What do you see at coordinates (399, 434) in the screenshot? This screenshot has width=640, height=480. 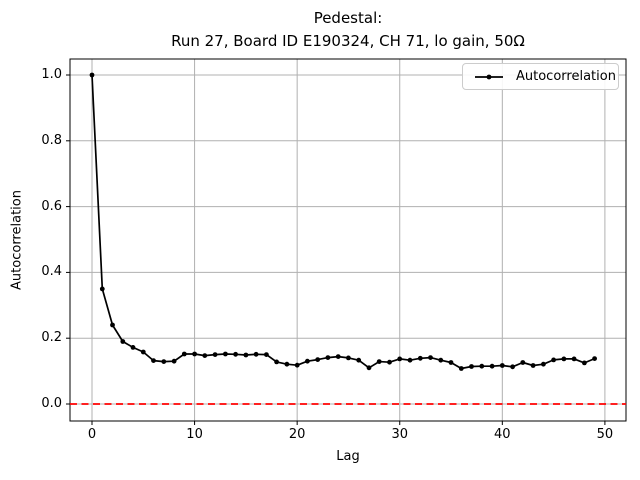 I see `x-tick-label: 30` at bounding box center [399, 434].